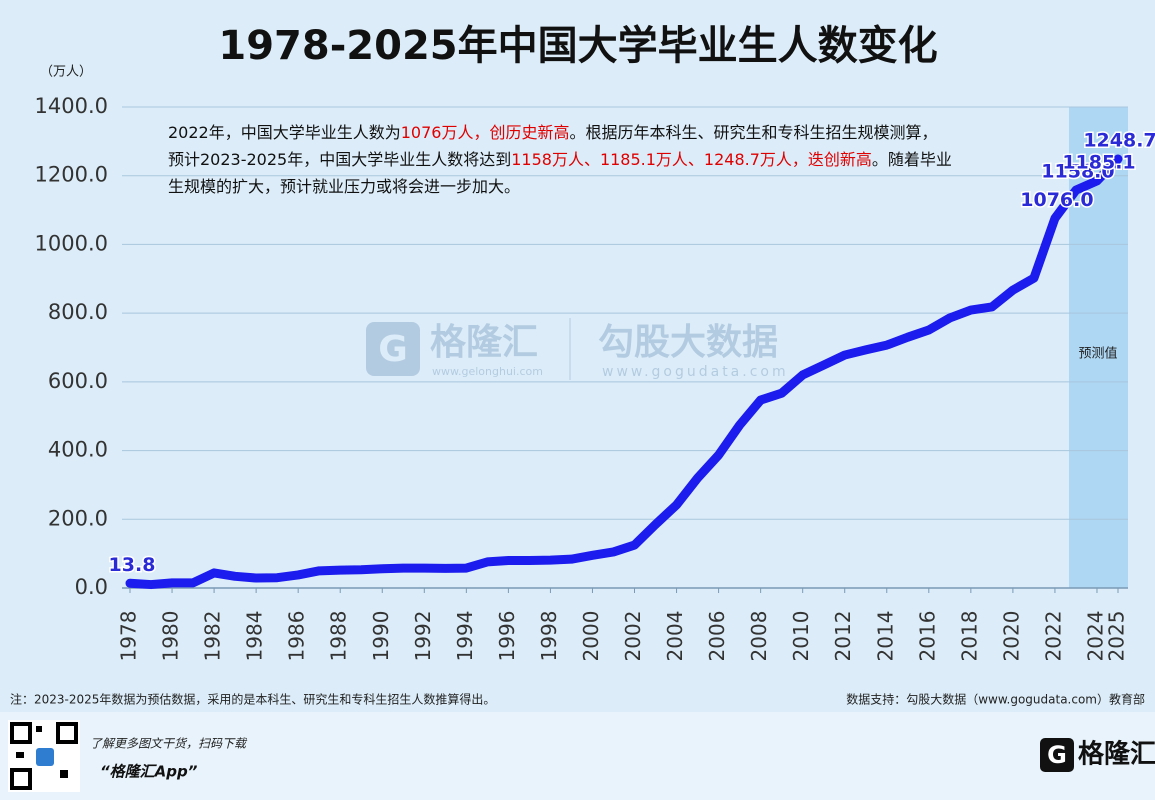  Describe the element at coordinates (171, 636) in the screenshot. I see `x-tick-label: 1980` at that location.